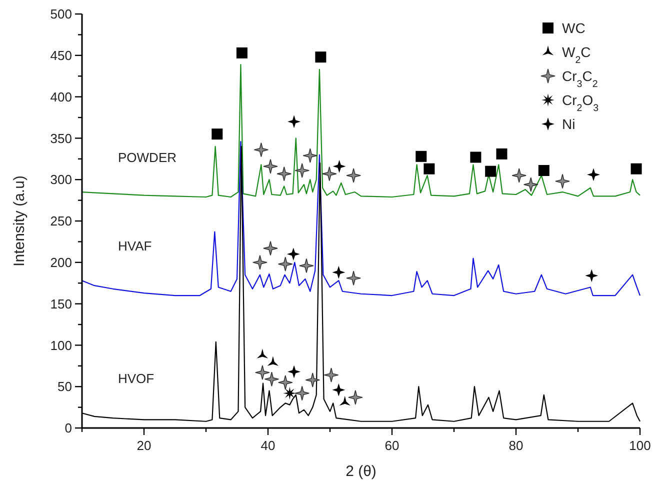 Image resolution: width=654 pixels, height=488 pixels. What do you see at coordinates (392, 445) in the screenshot?
I see `x-tick-label: 60` at bounding box center [392, 445].